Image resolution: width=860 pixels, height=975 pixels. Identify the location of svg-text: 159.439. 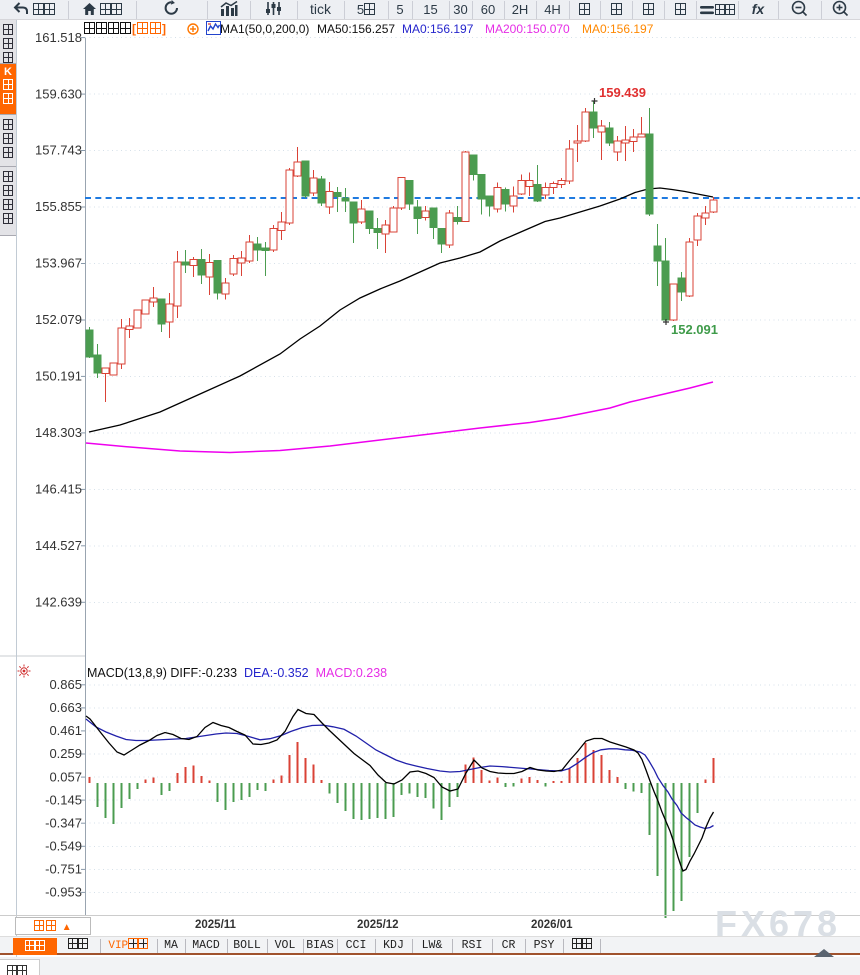
(622, 92).